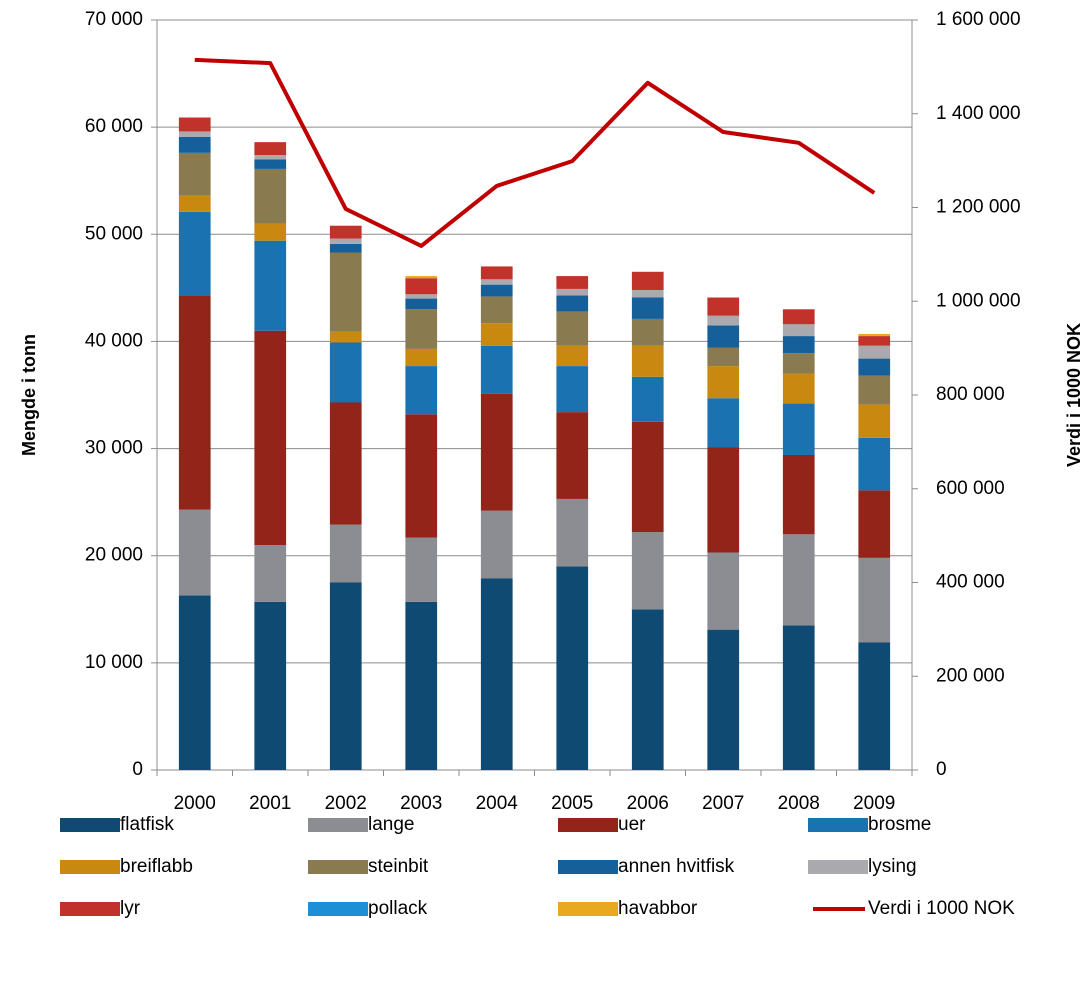 The width and height of the screenshot is (1092, 993). I want to click on legend-label: Verdi i 1000 NOK, so click(941, 908).